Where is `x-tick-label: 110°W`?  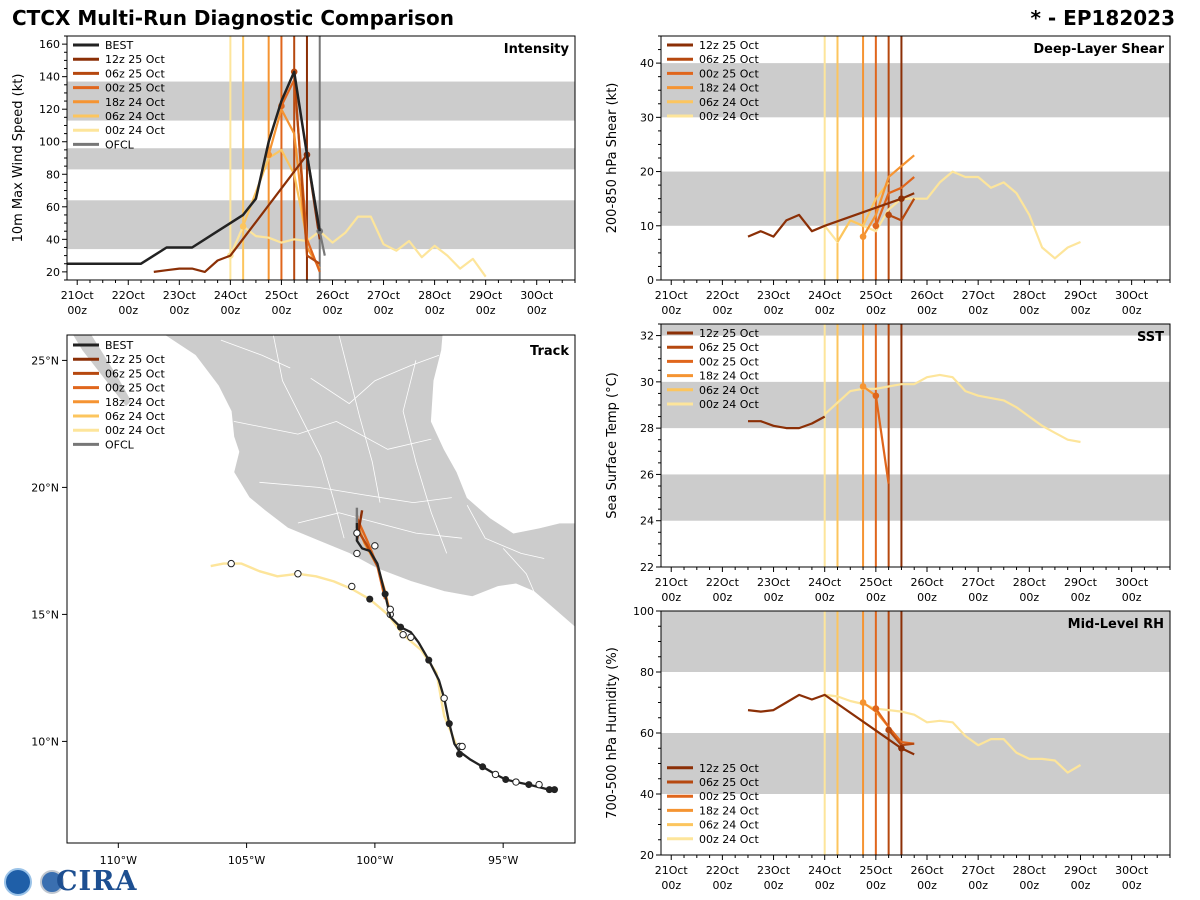
x-tick-label: 110°W is located at coordinates (118, 860).